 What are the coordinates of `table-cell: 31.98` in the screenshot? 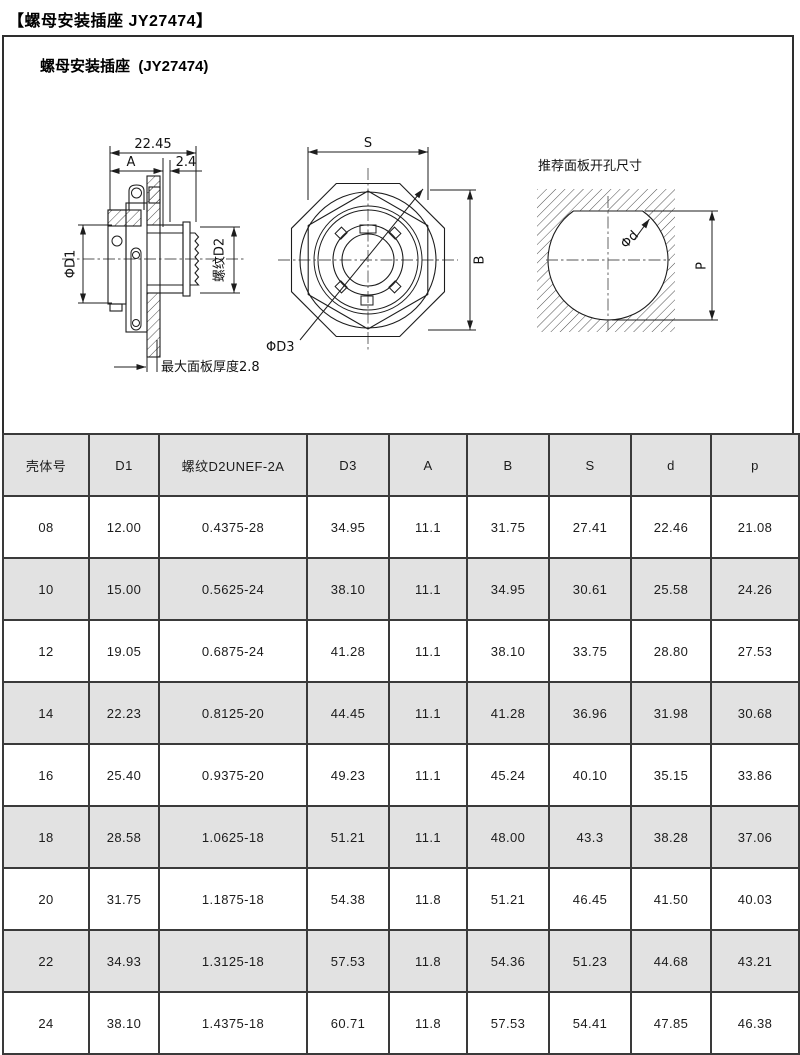 It's located at (671, 713).